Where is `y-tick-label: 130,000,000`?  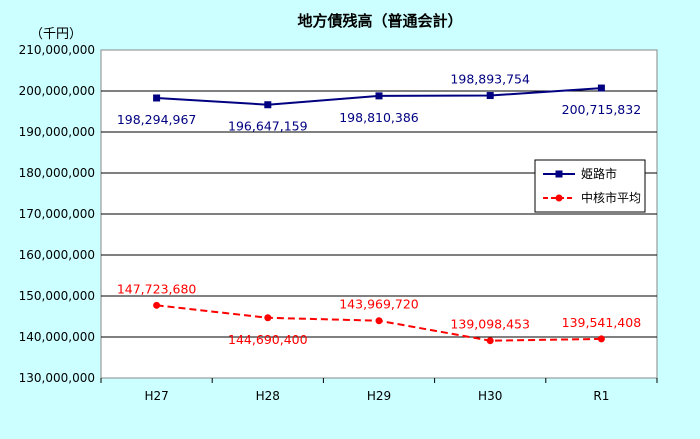
y-tick-label: 130,000,000 is located at coordinates (57, 378).